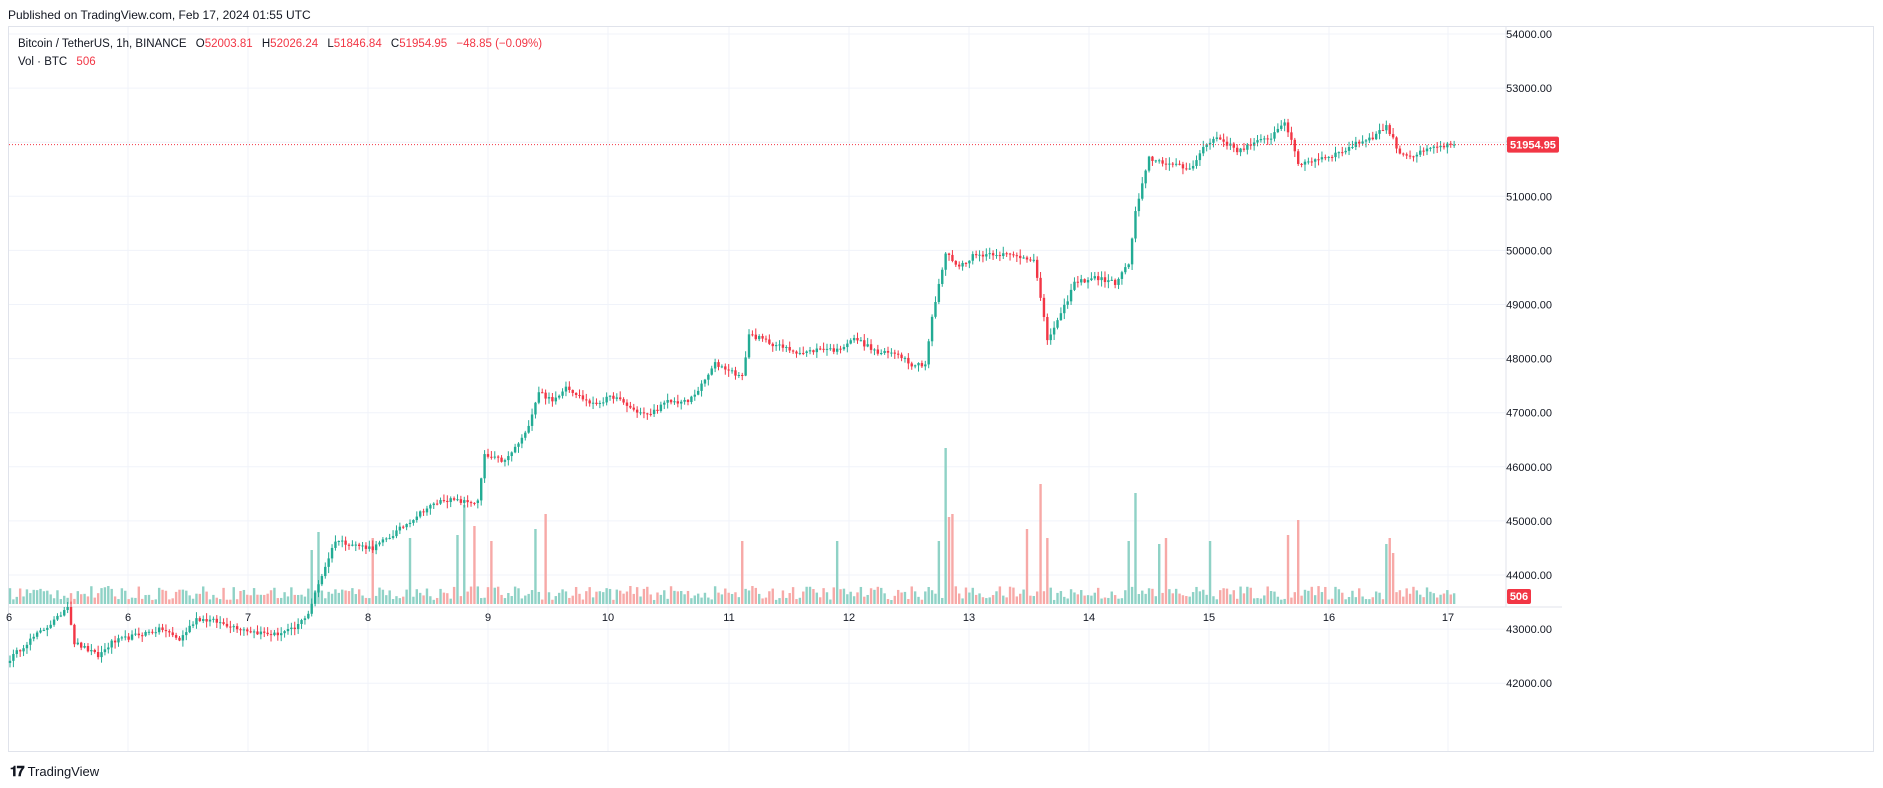  Describe the element at coordinates (1529, 35) in the screenshot. I see `price-tick-label: 54000.00` at that location.